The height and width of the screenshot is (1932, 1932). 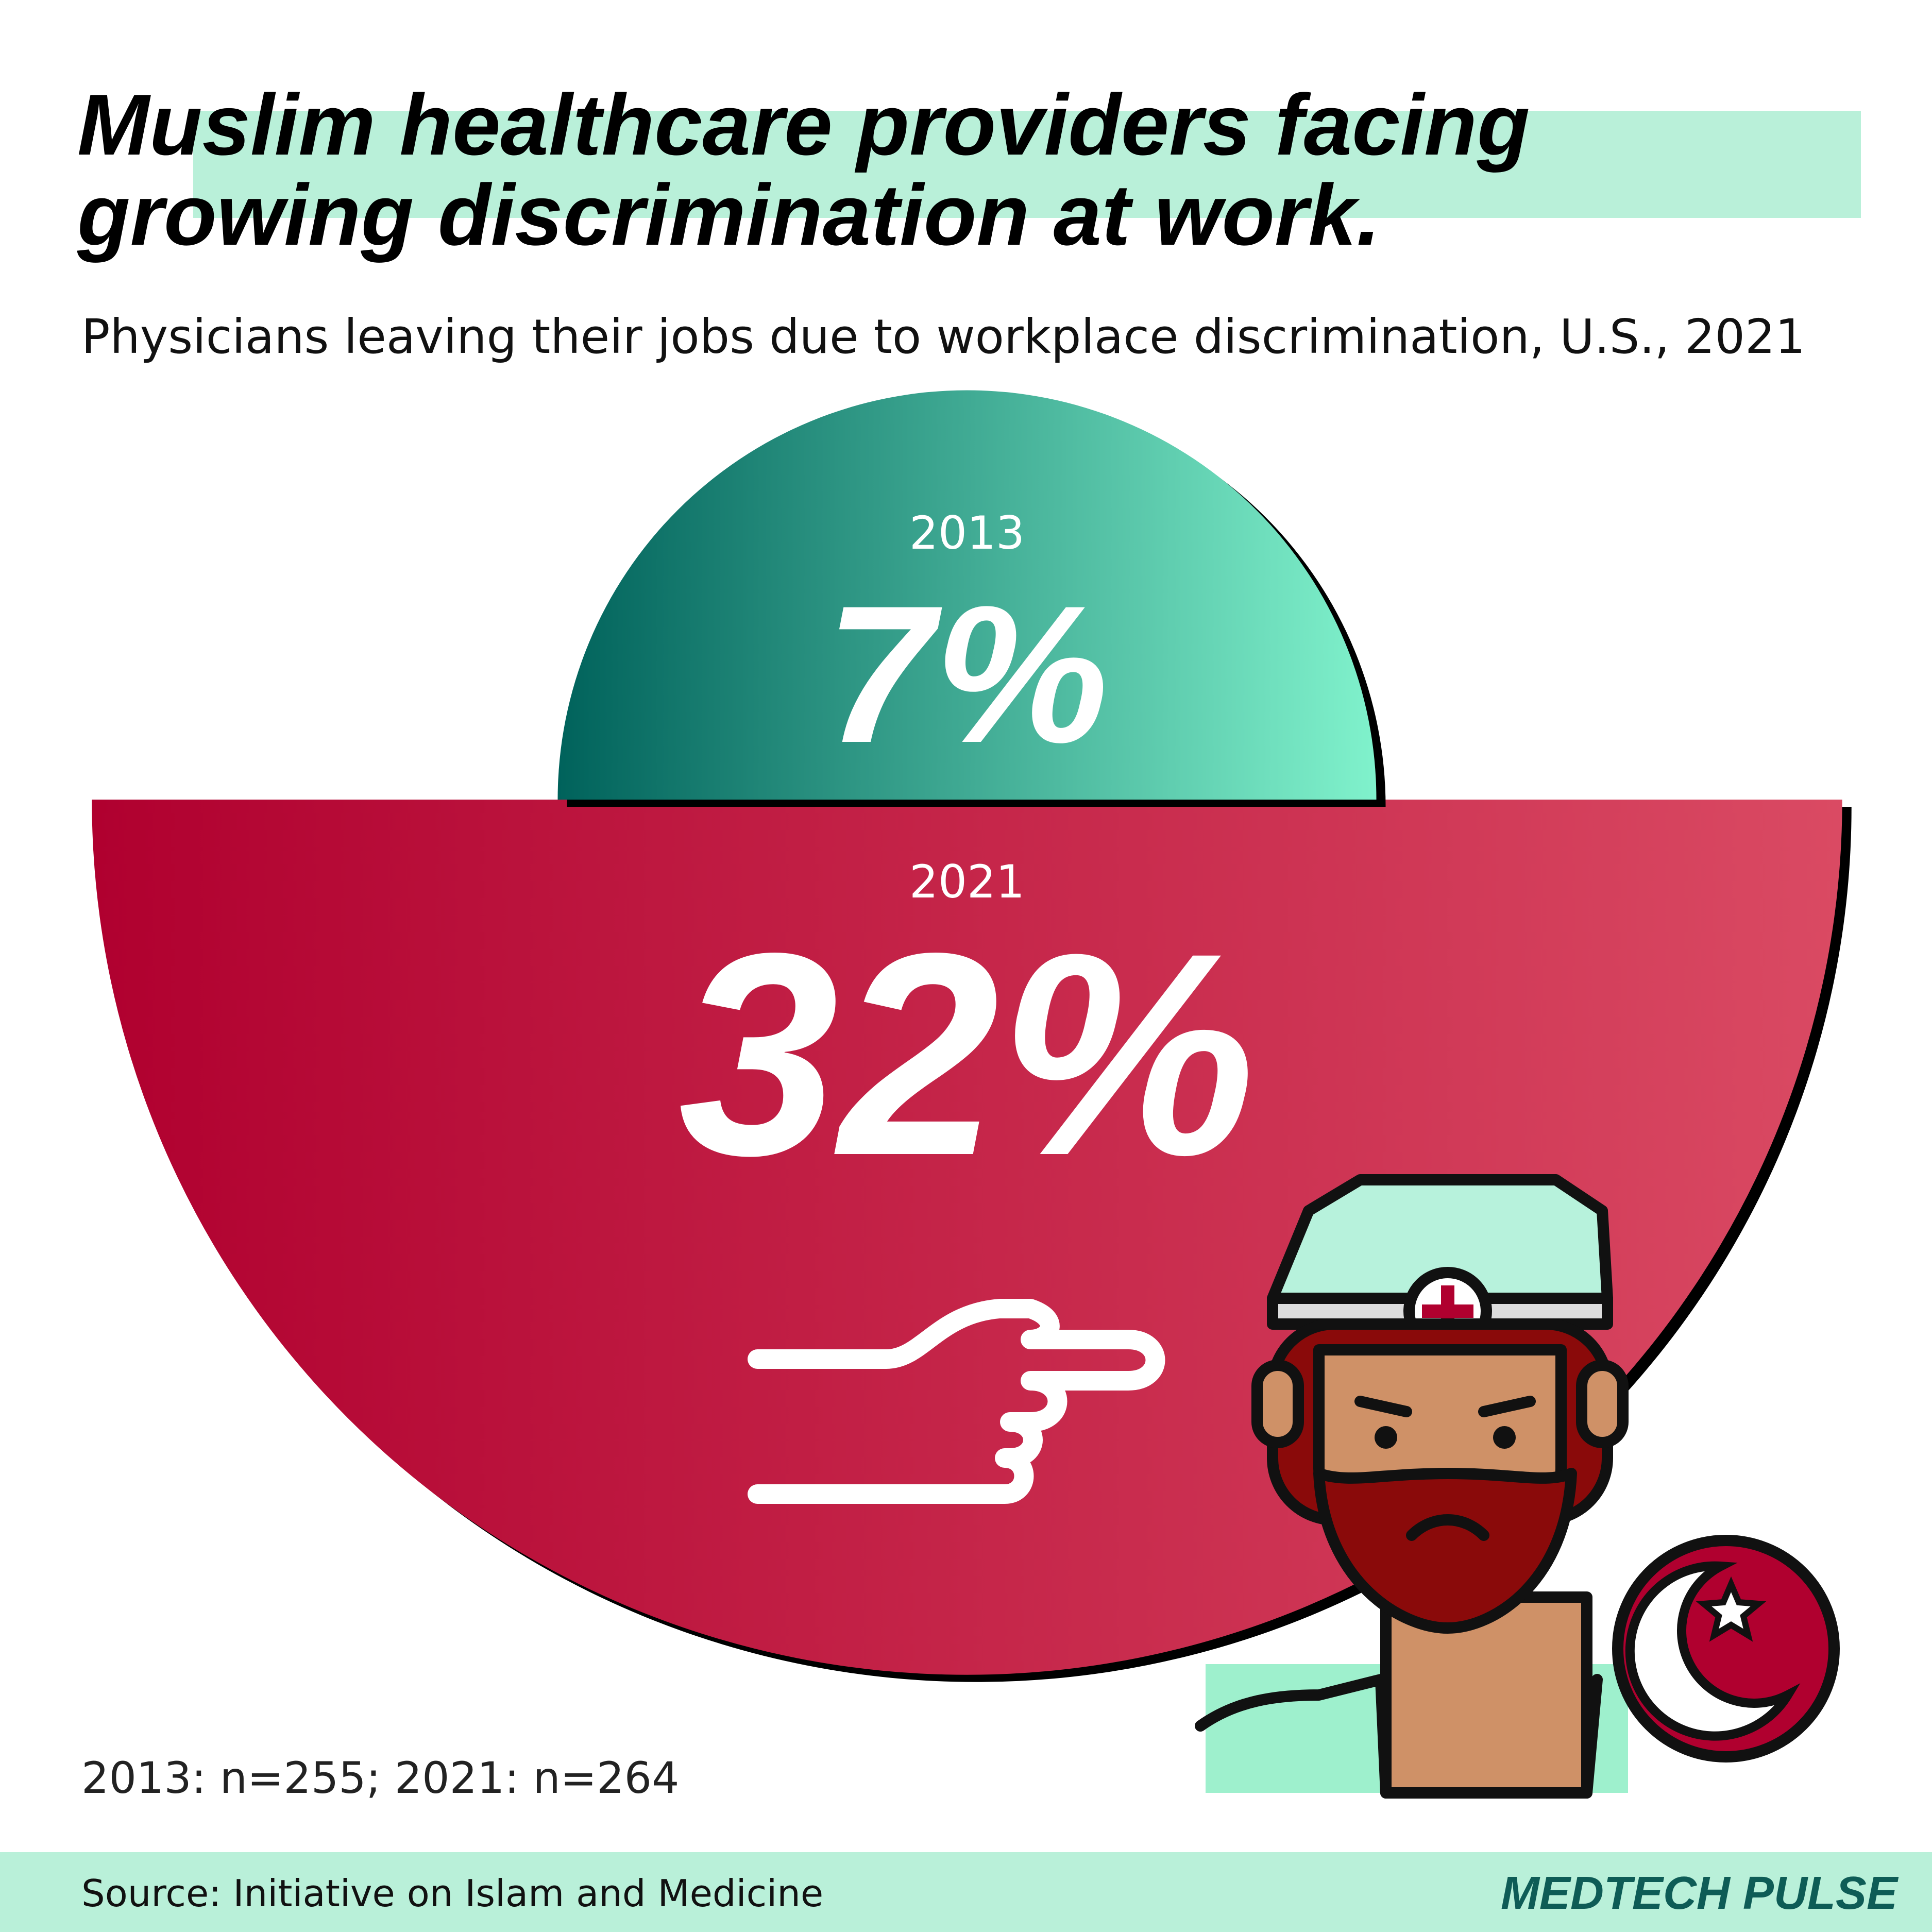 I want to click on brand: MEDTECH PULSE, so click(x=1700, y=1893).